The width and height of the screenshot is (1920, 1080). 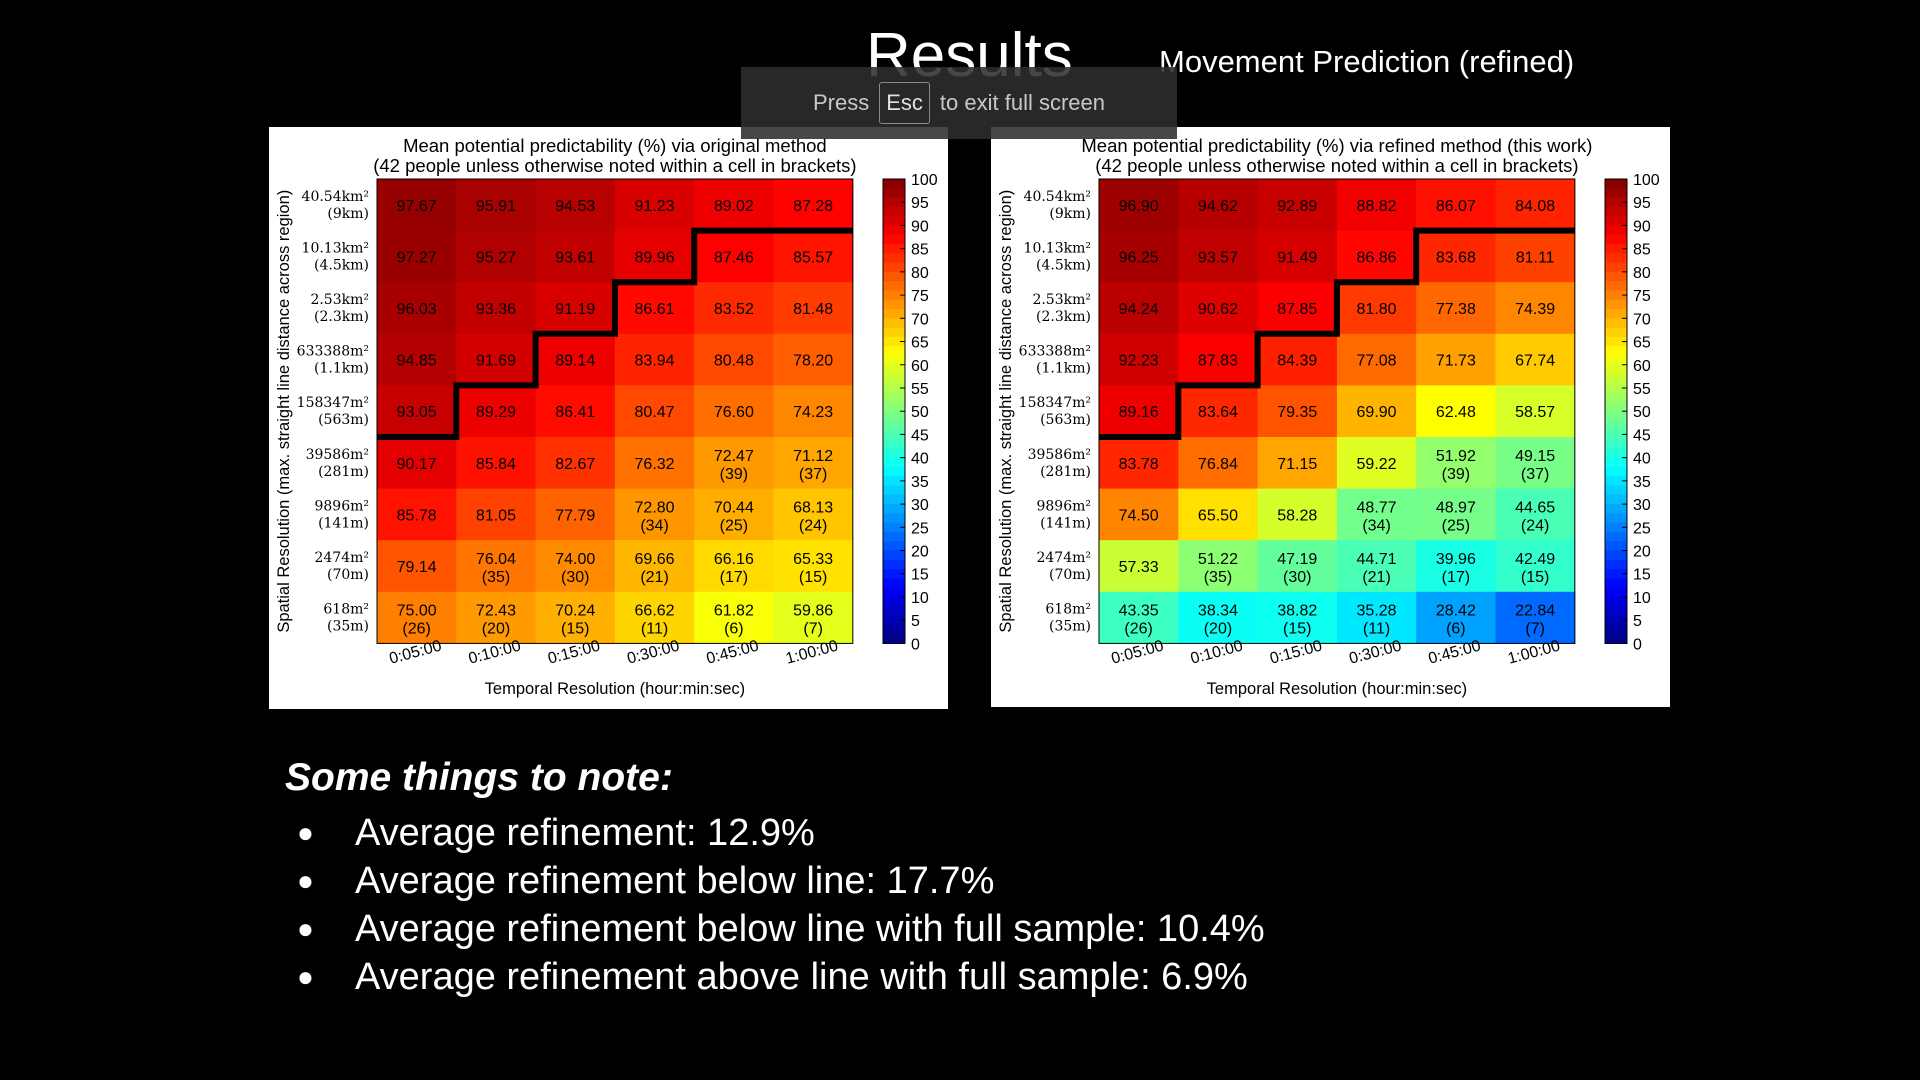 I want to click on y-tick-label: (141m), so click(x=1065, y=523).